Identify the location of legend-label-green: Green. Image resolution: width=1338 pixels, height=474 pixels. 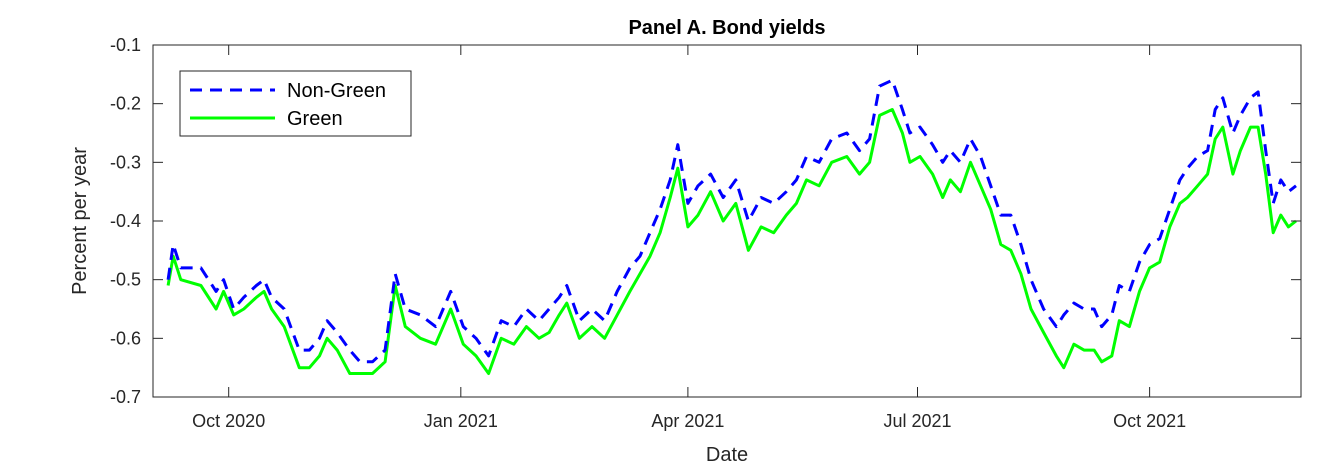
(315, 119).